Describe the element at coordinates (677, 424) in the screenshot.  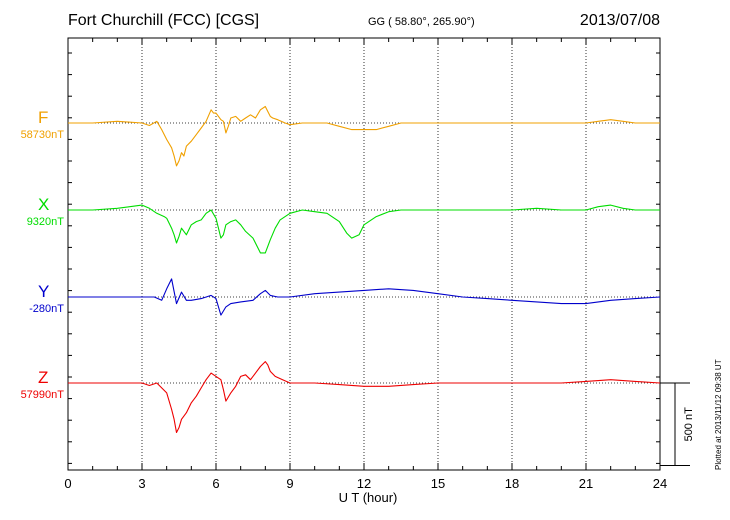
I see `scale-bar: 500 nT` at that location.